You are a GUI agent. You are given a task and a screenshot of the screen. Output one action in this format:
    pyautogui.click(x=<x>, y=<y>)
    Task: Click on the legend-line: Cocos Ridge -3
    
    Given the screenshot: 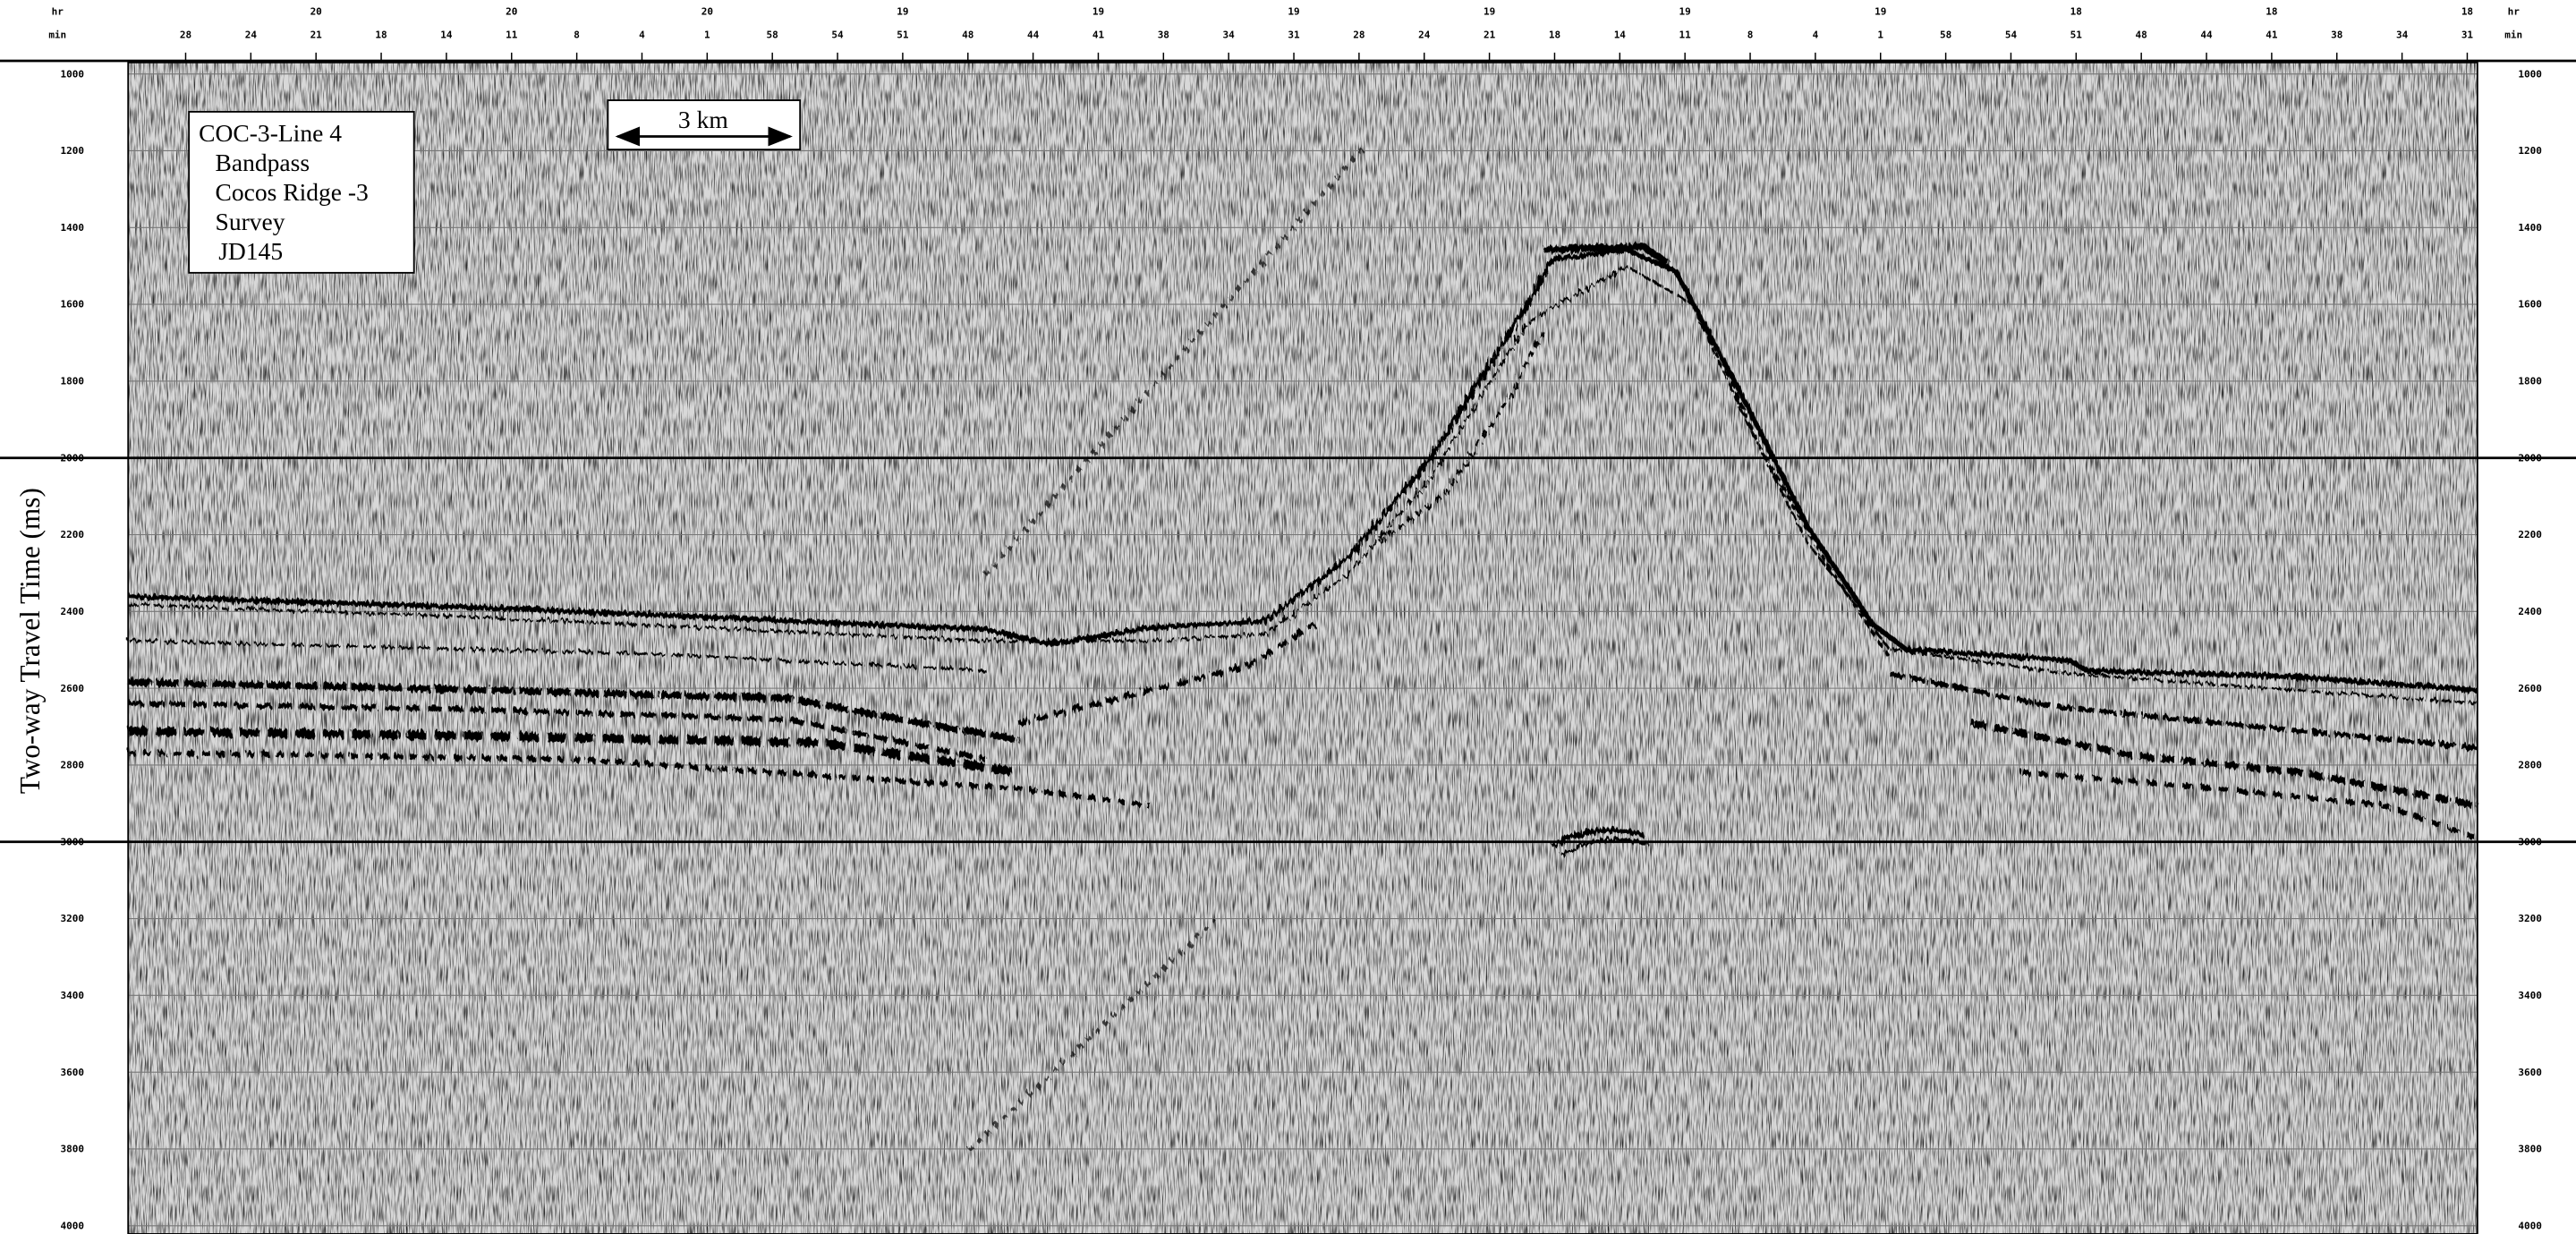 What is the action you would take?
    pyautogui.click(x=292, y=192)
    